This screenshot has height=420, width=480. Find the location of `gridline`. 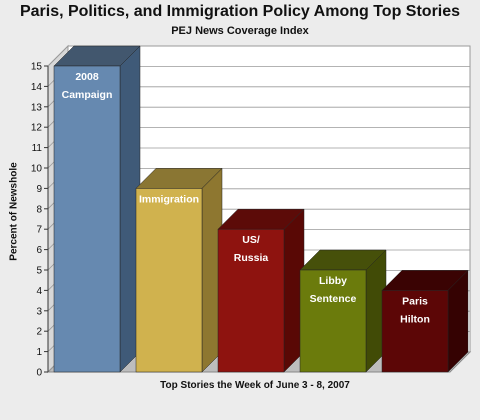

gridline is located at coordinates (258, 56).